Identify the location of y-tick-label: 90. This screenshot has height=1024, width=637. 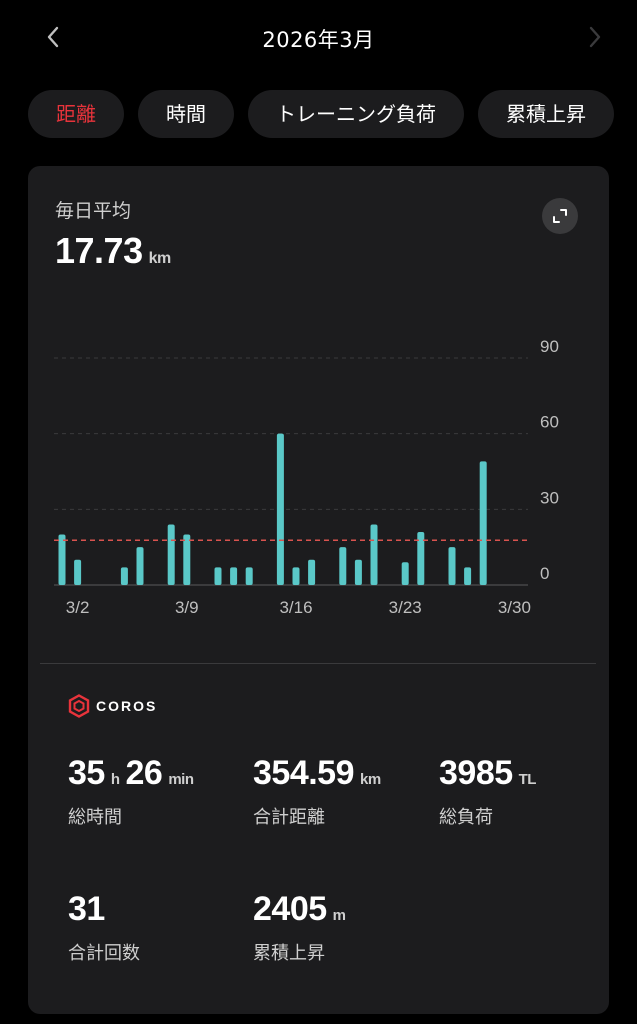
(549, 346).